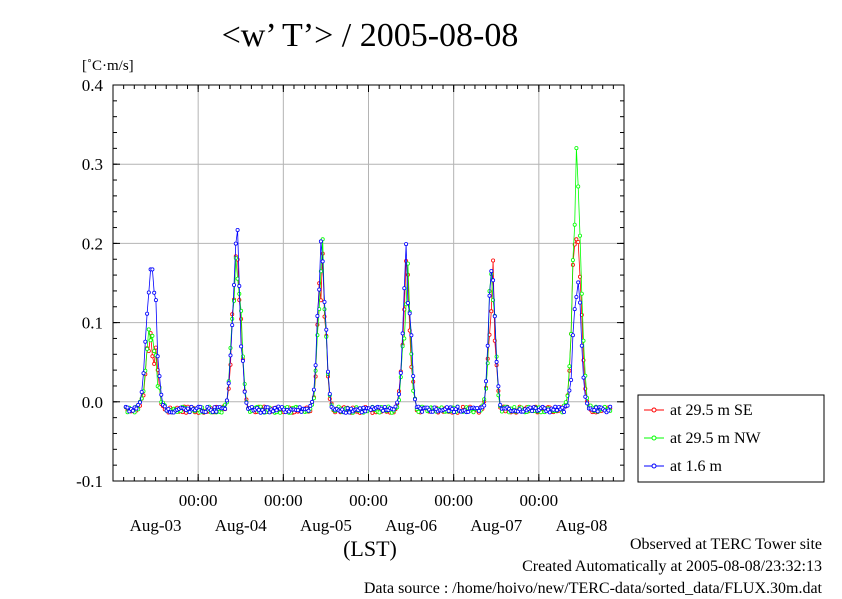  Describe the element at coordinates (241, 525) in the screenshot. I see `x-day-label: Aug-04` at that location.